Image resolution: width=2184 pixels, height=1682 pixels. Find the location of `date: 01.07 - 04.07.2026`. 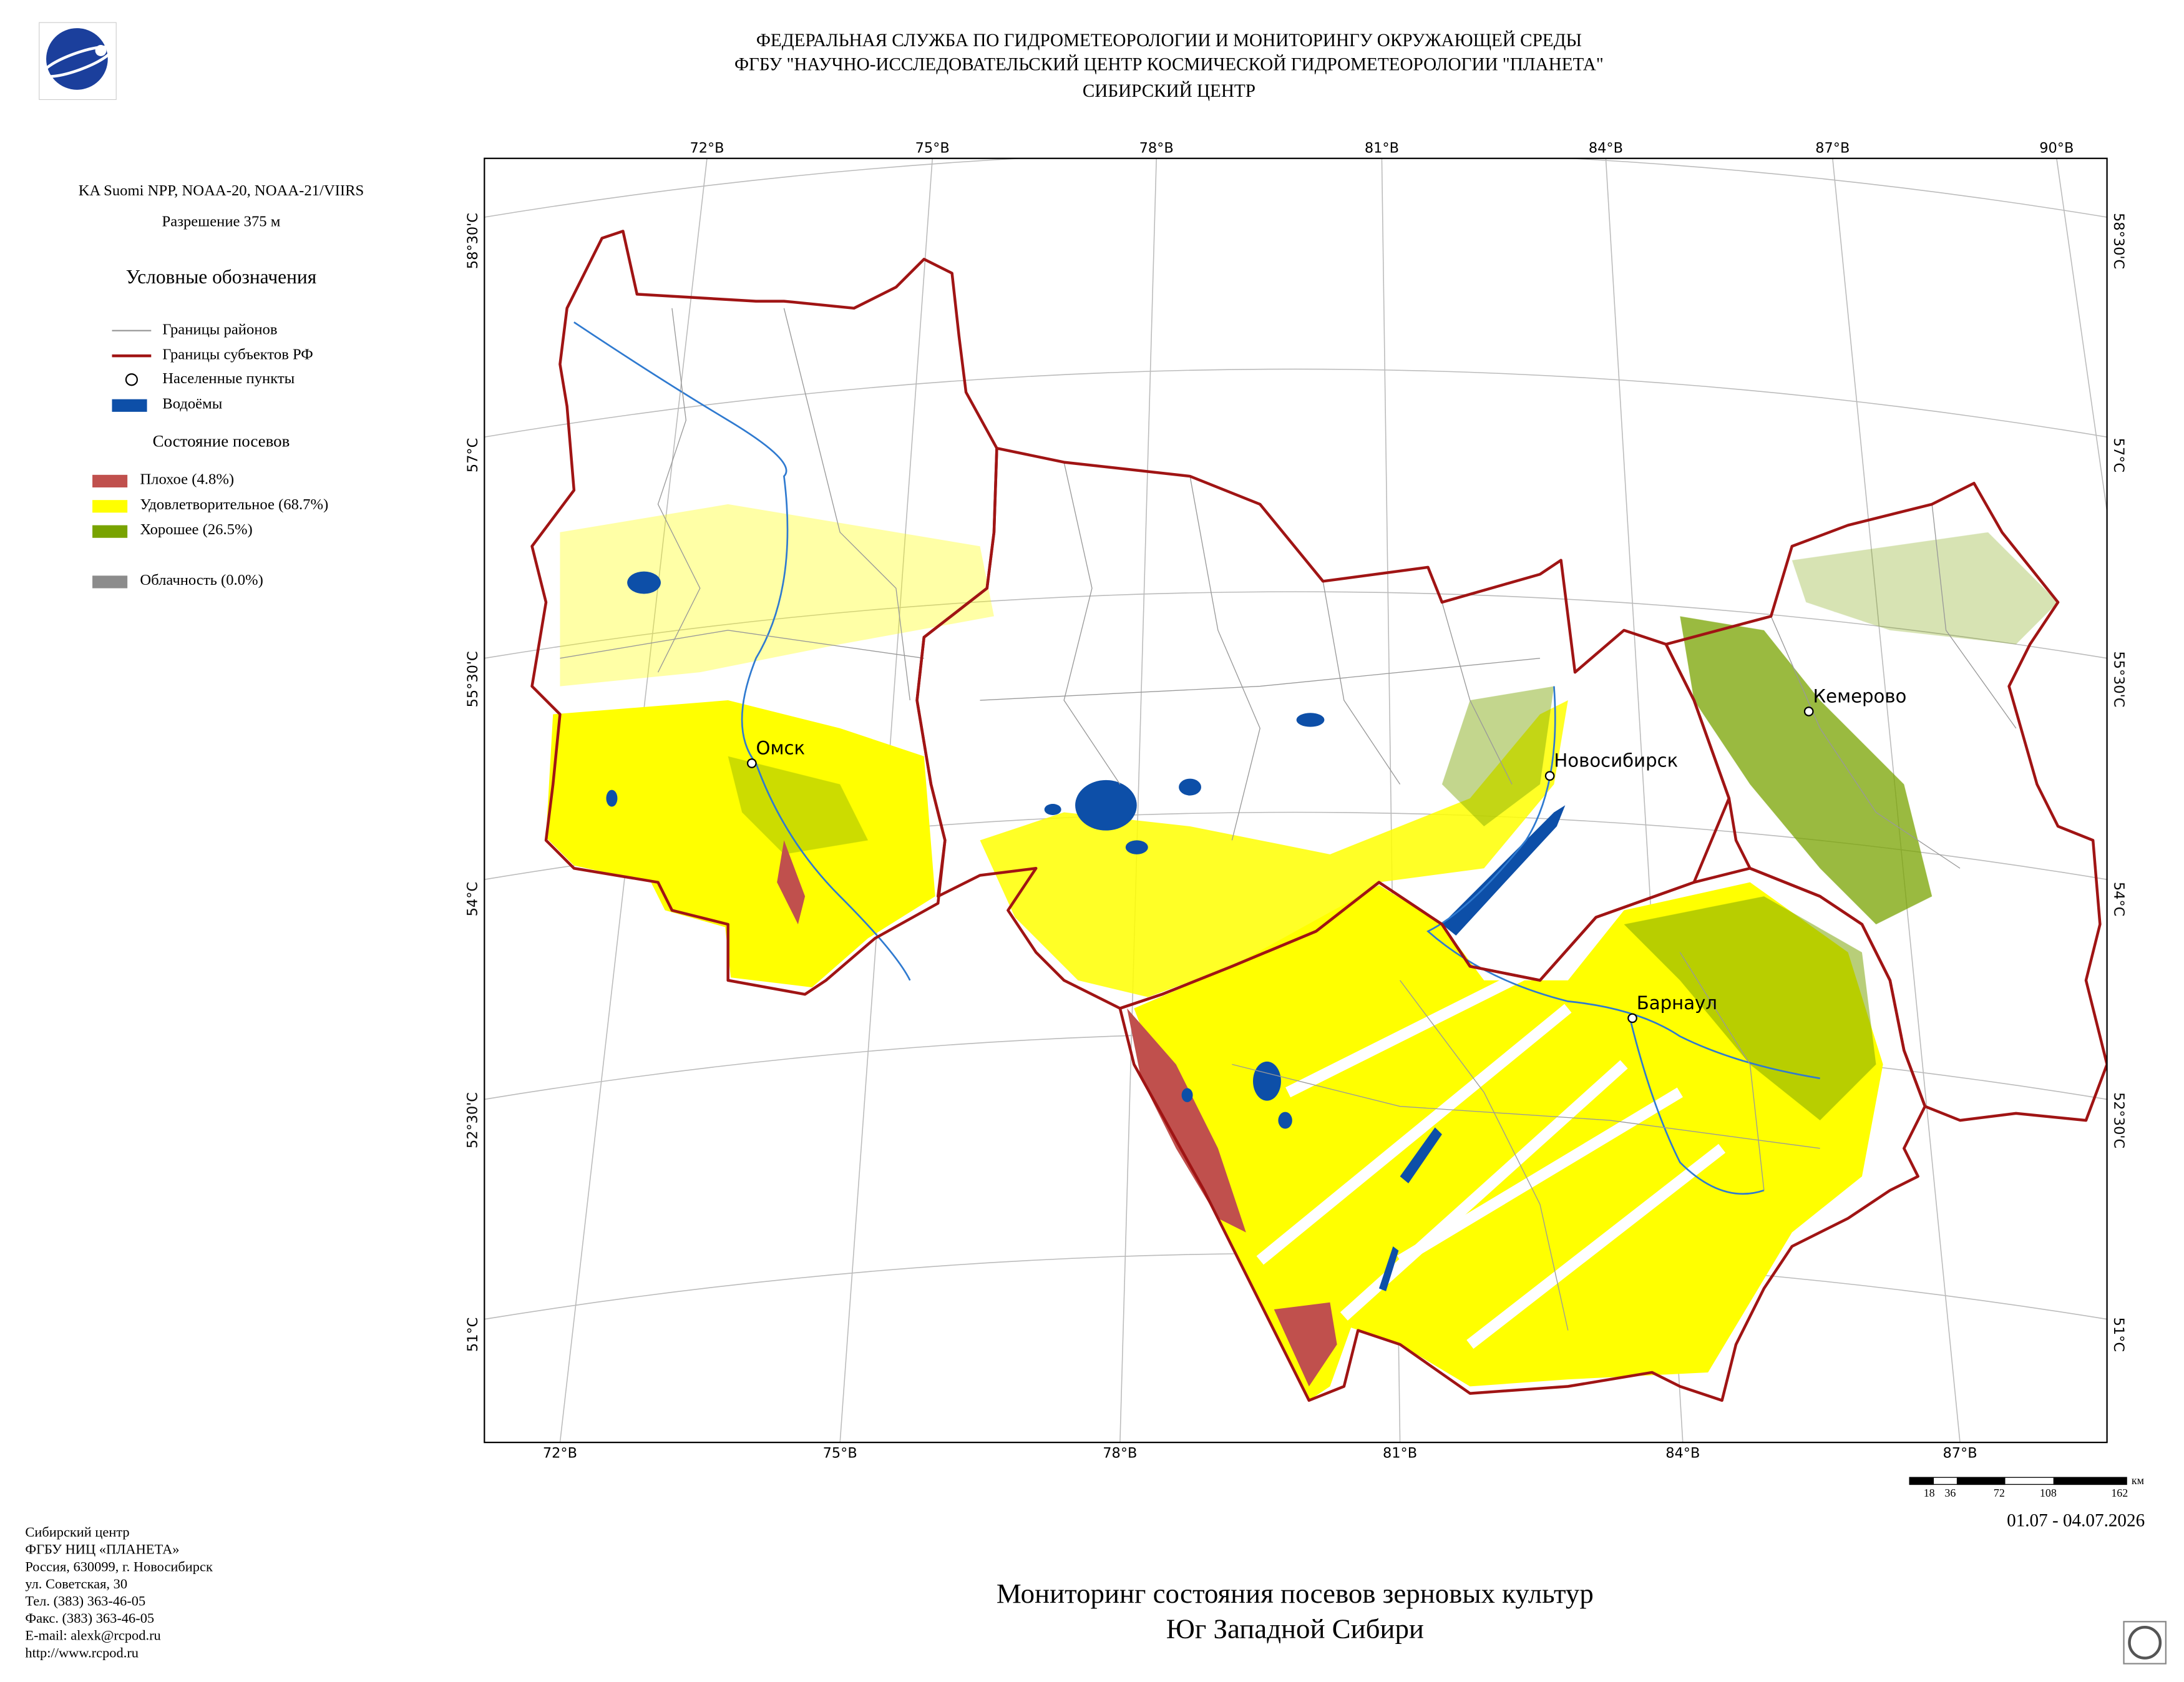

date: 01.07 - 04.07.2026 is located at coordinates (2076, 1521).